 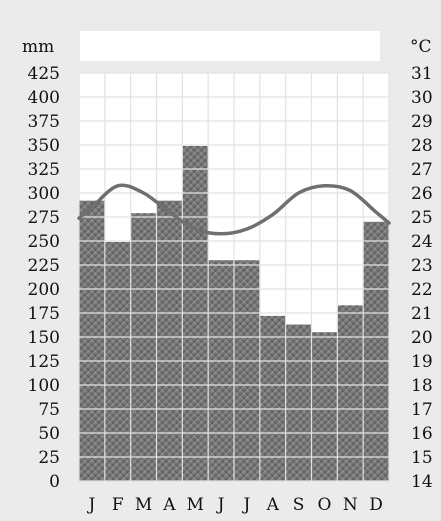 I want to click on left-tick-label: 75, so click(x=49, y=410).